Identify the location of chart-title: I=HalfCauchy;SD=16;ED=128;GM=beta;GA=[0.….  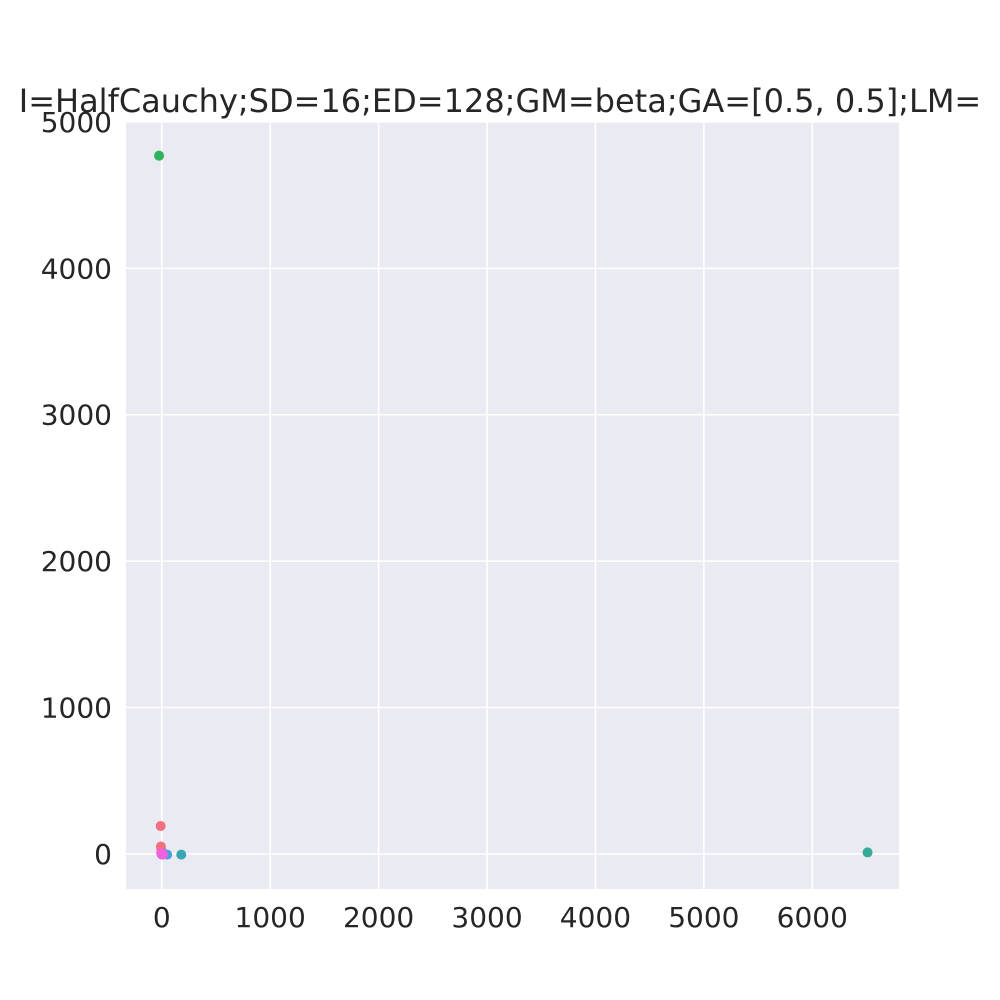
(500, 101).